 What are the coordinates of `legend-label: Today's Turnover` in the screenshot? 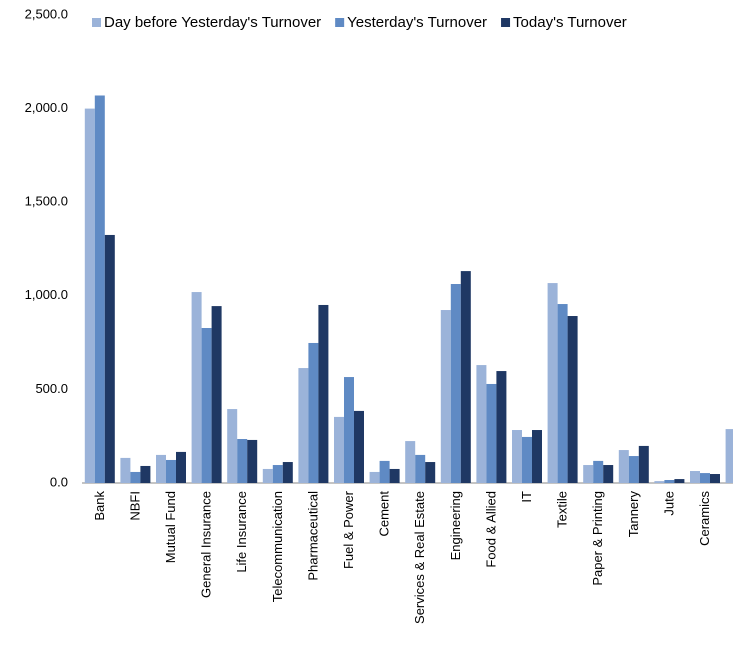 It's located at (570, 22).